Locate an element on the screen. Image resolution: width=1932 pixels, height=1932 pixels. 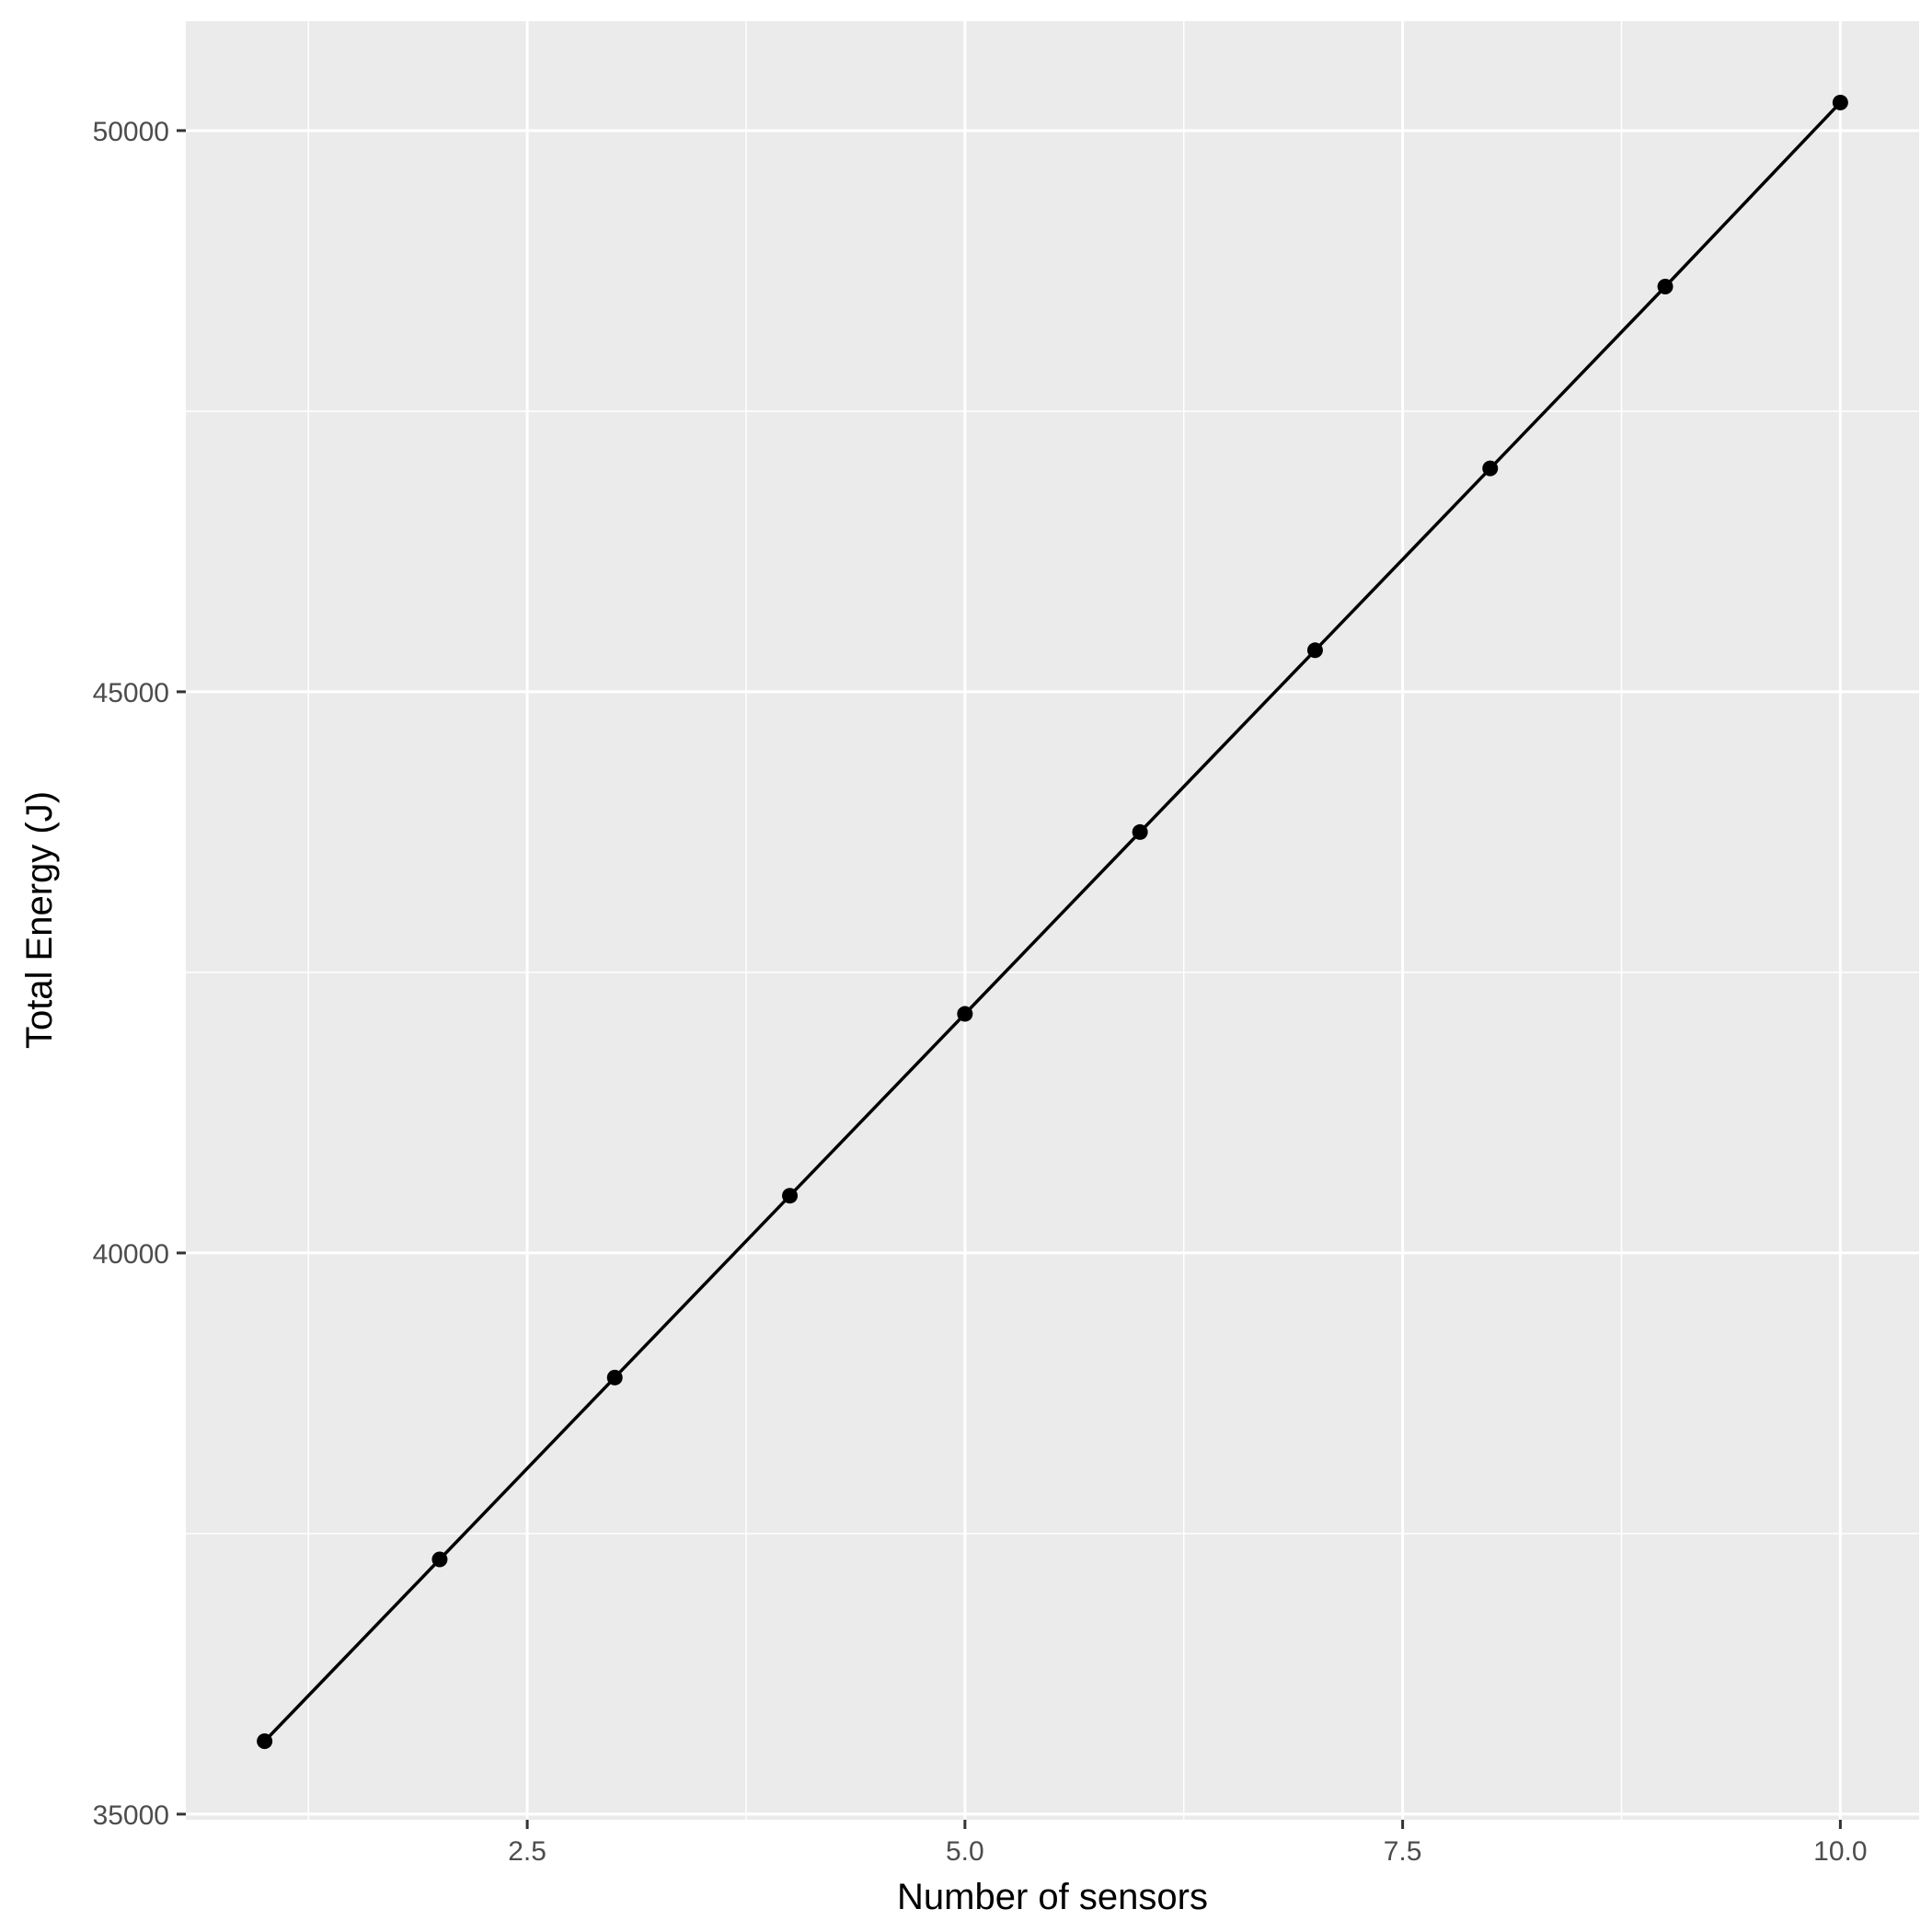
y-tick-label: 40000 is located at coordinates (131, 1254).